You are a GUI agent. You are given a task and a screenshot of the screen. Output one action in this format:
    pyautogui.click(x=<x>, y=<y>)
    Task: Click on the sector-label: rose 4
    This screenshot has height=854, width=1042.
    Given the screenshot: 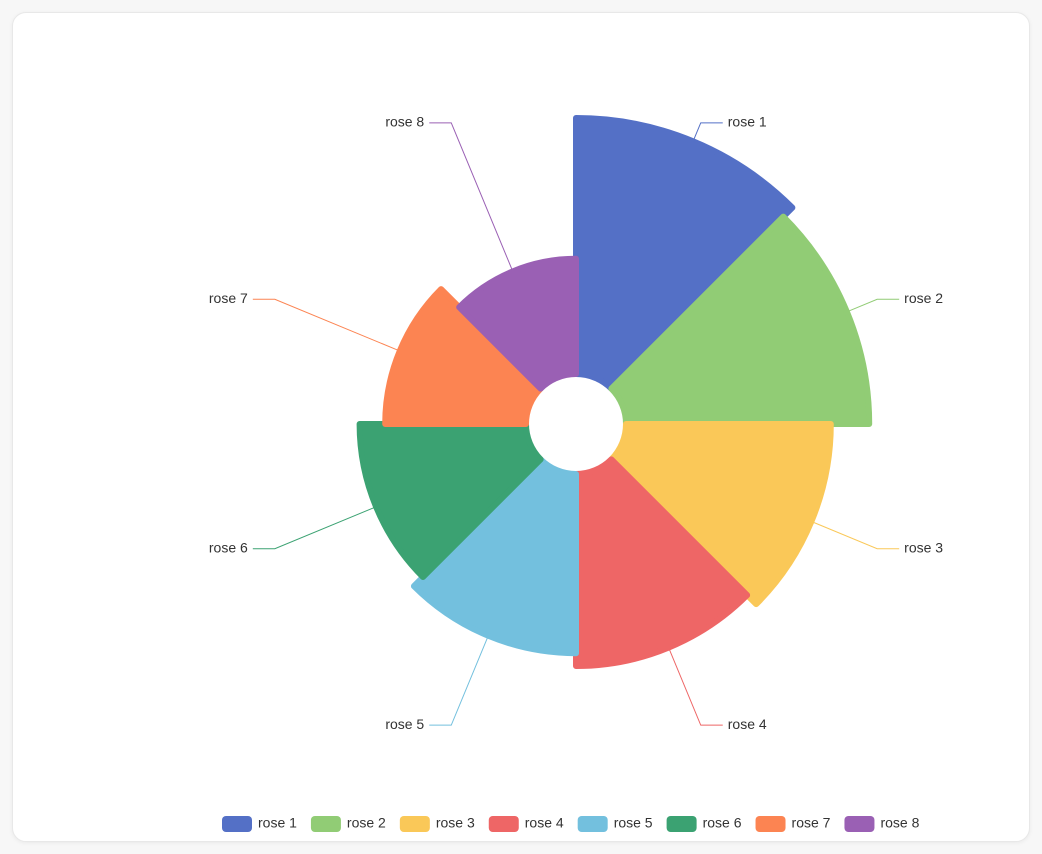 What is the action you would take?
    pyautogui.click(x=747, y=724)
    